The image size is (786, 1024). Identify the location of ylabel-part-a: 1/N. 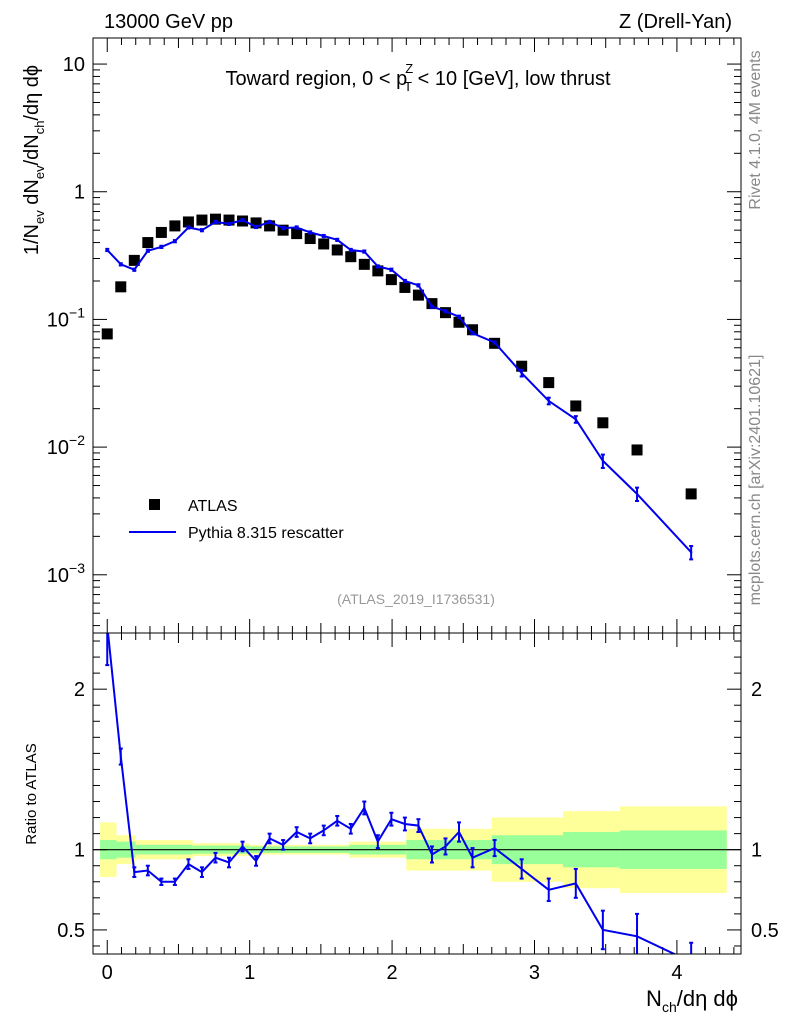
(32, 239).